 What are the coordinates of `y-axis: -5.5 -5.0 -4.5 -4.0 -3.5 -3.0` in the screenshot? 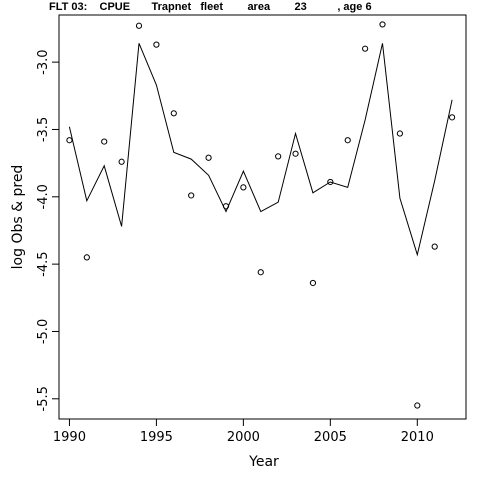 It's located at (47, 230).